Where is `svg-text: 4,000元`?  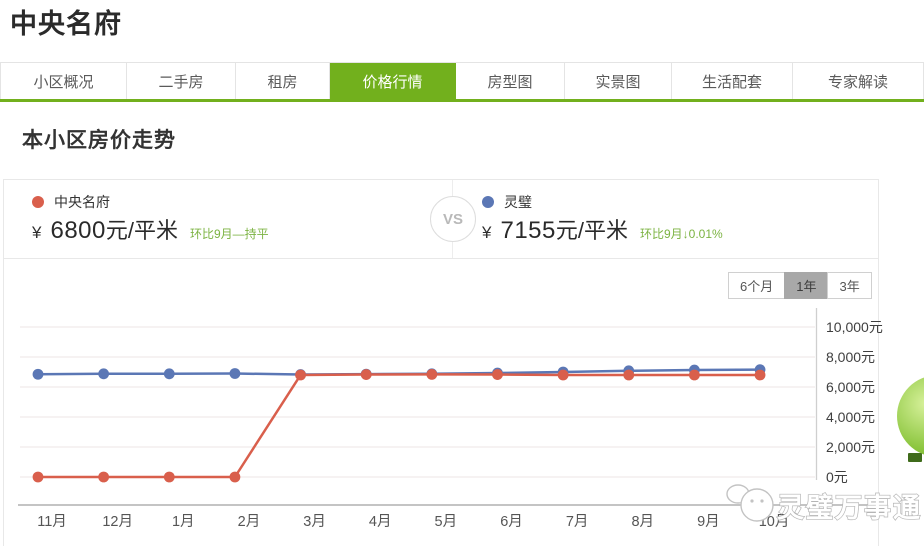 svg-text: 4,000元 is located at coordinates (850, 417).